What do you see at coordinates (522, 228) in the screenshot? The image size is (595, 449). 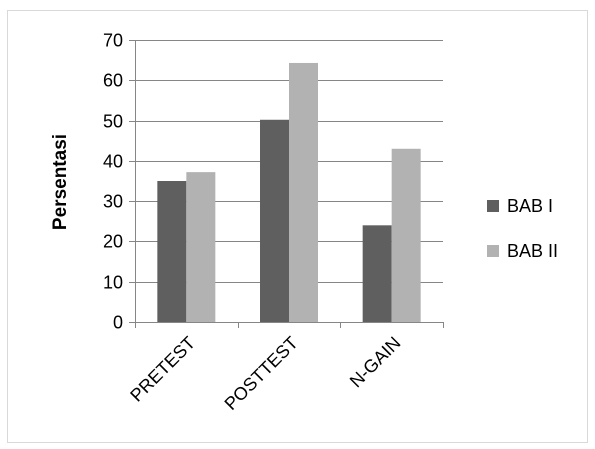 I see `legend: BAB I BAB II` at bounding box center [522, 228].